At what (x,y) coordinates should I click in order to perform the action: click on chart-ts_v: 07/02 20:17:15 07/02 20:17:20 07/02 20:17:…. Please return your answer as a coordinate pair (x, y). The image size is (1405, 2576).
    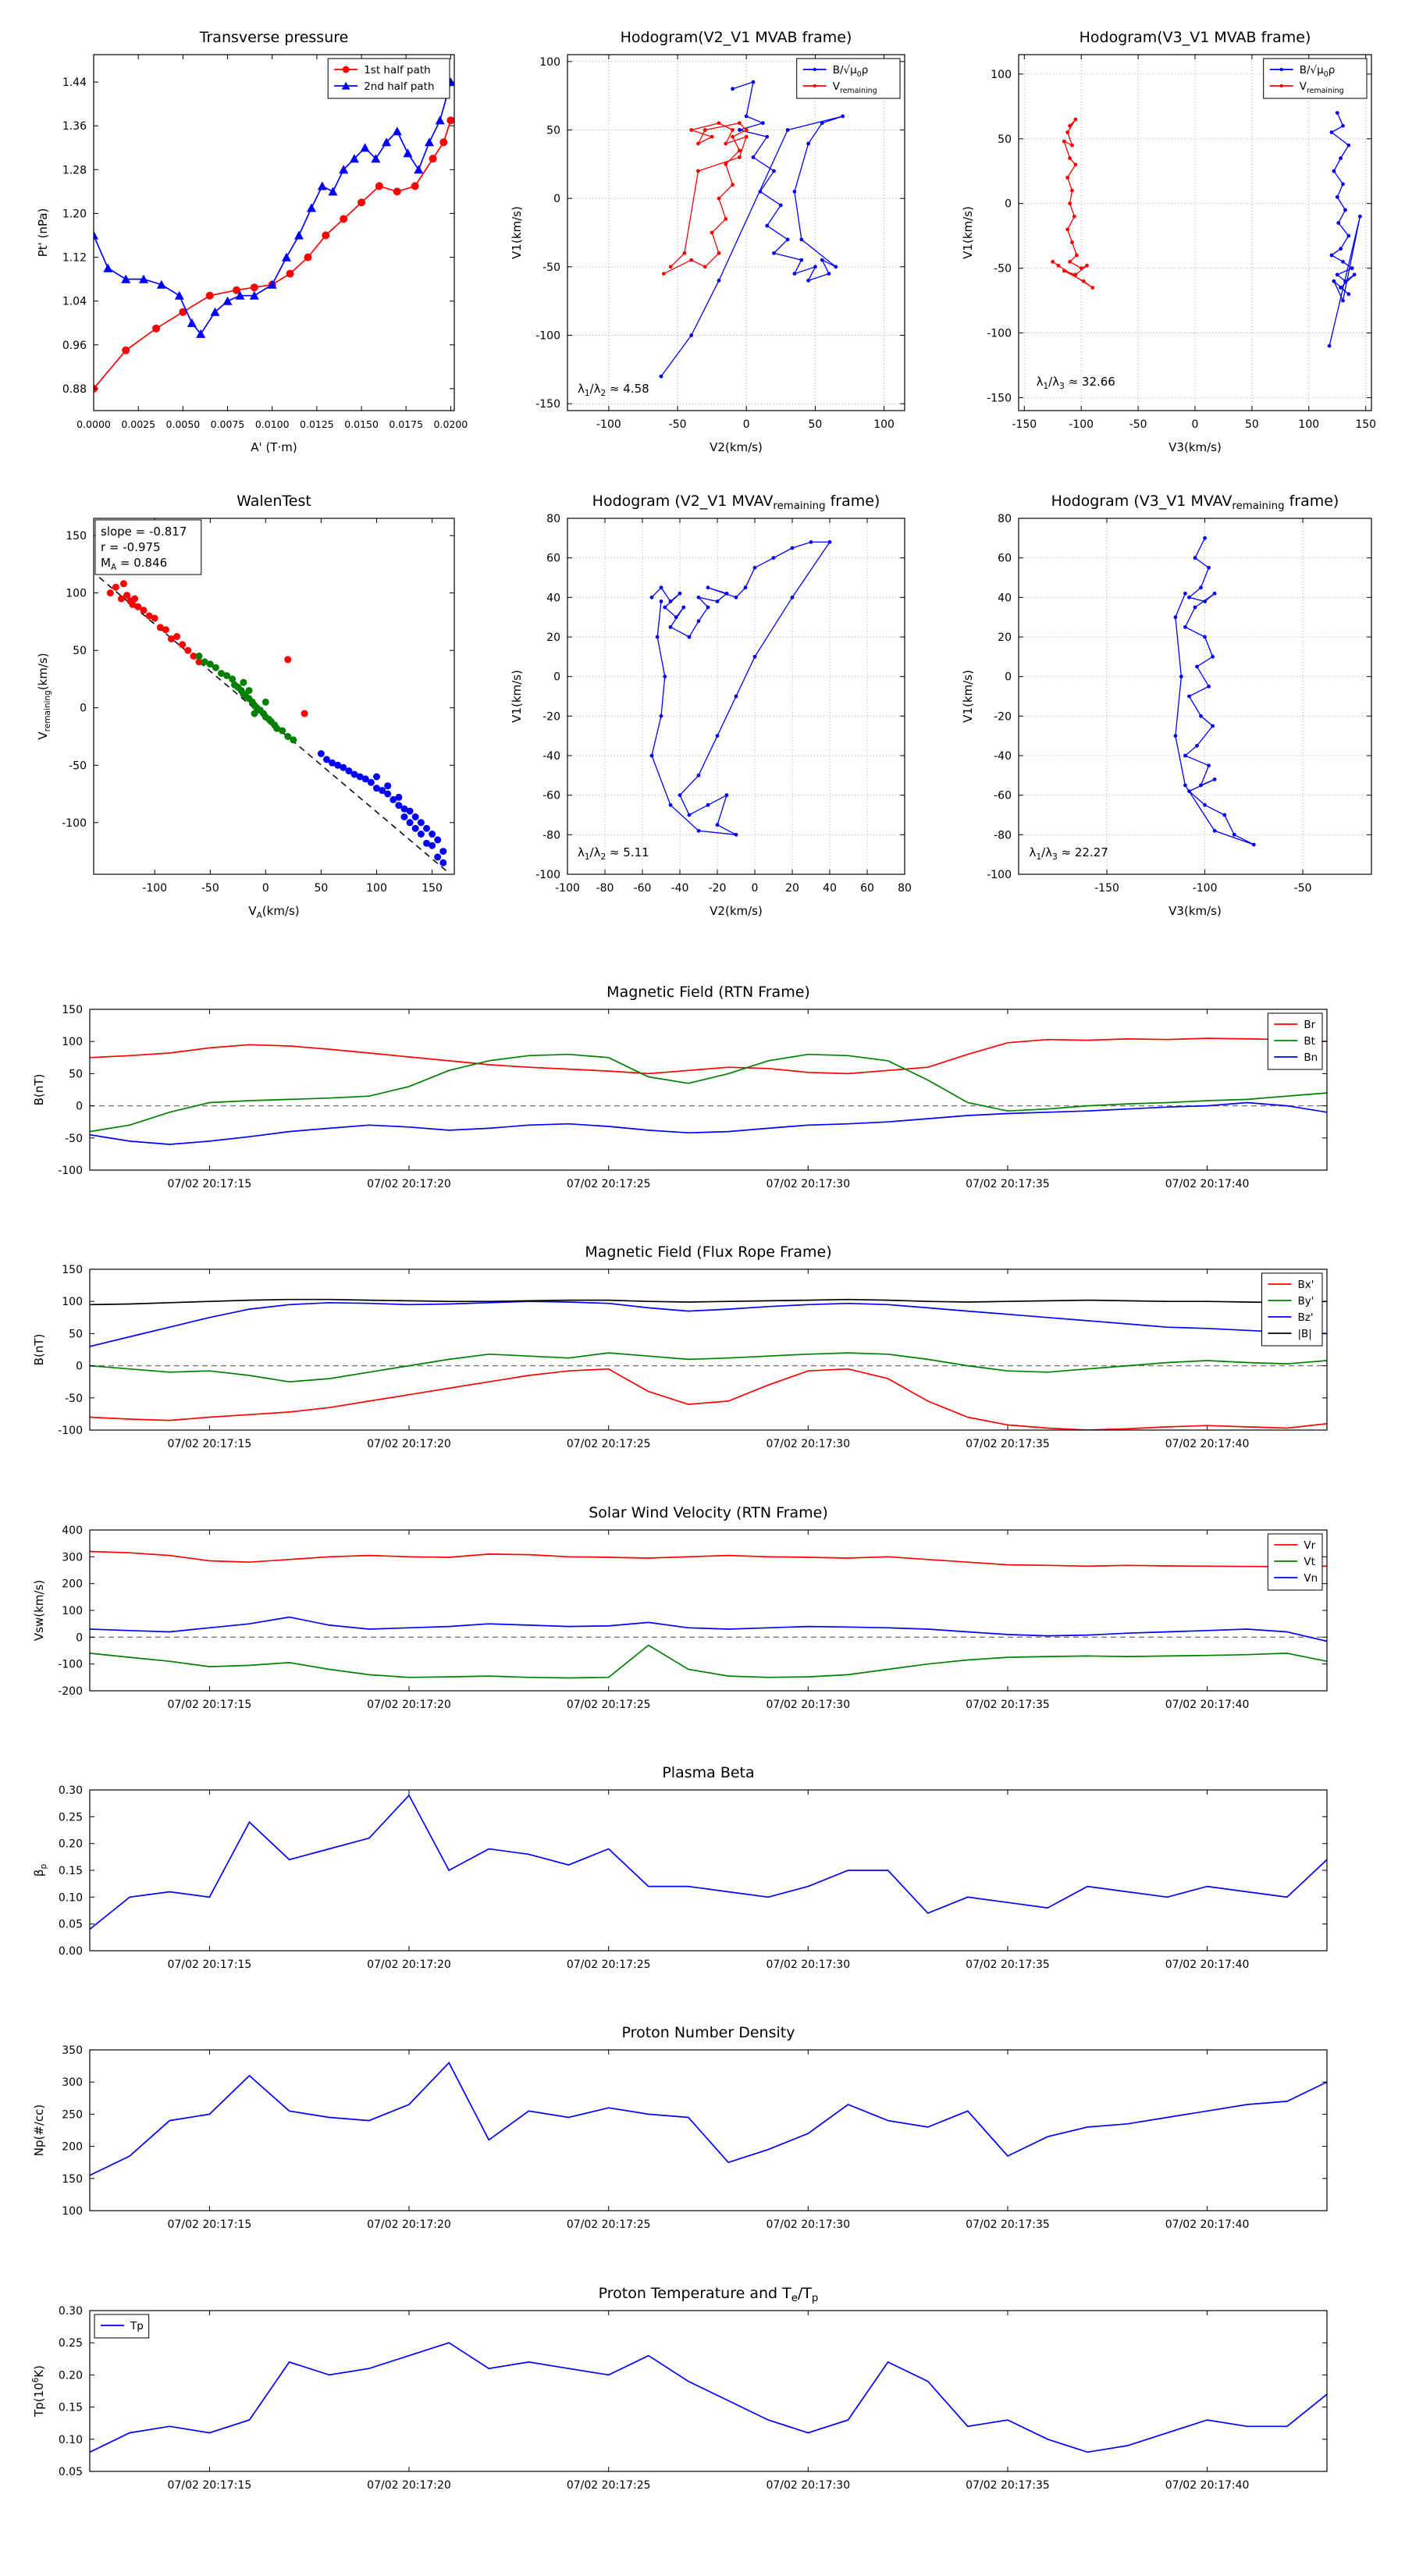
    Looking at the image, I should click on (705, 1615).